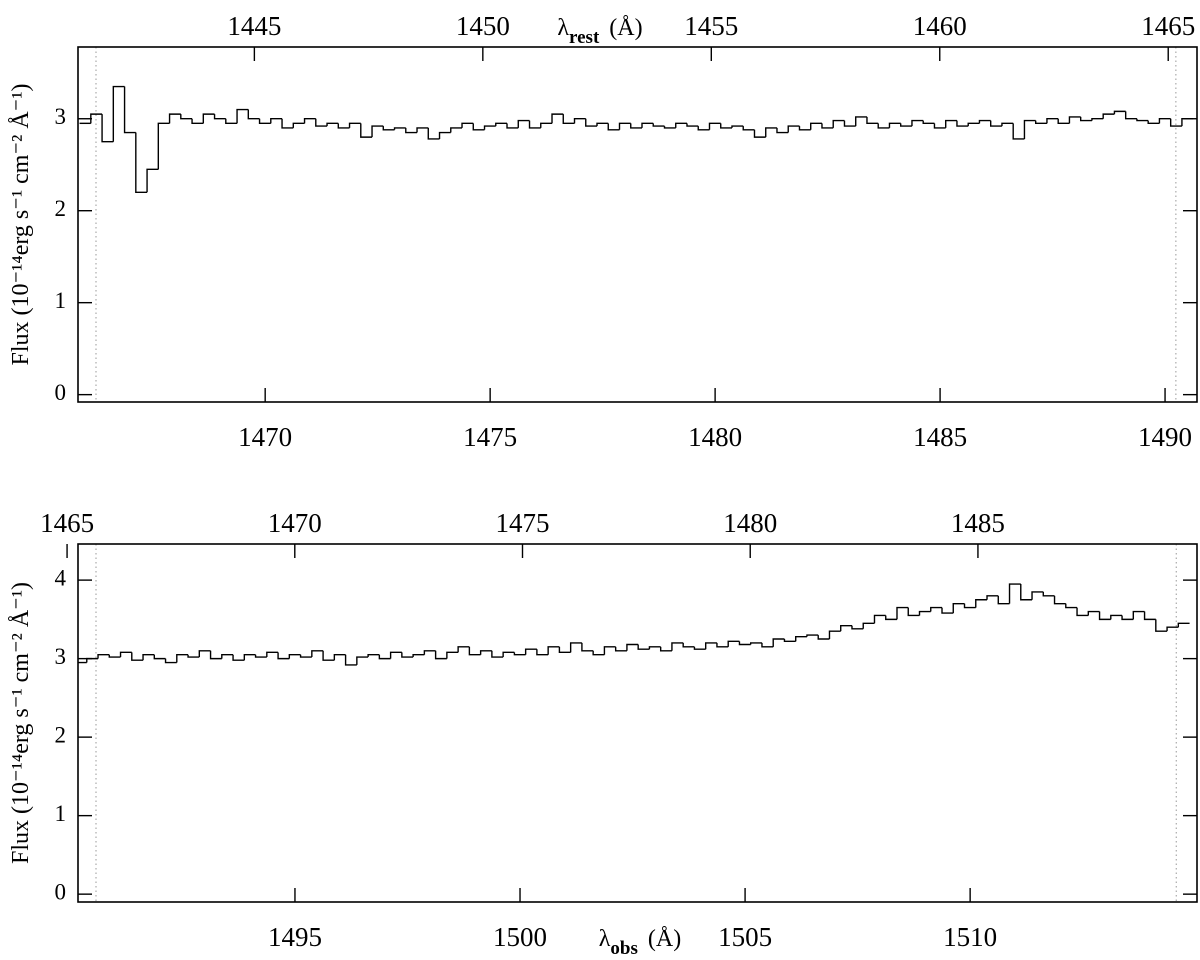 This screenshot has width=1200, height=960. Describe the element at coordinates (61, 734) in the screenshot. I see `y-tick-label: 2` at that location.